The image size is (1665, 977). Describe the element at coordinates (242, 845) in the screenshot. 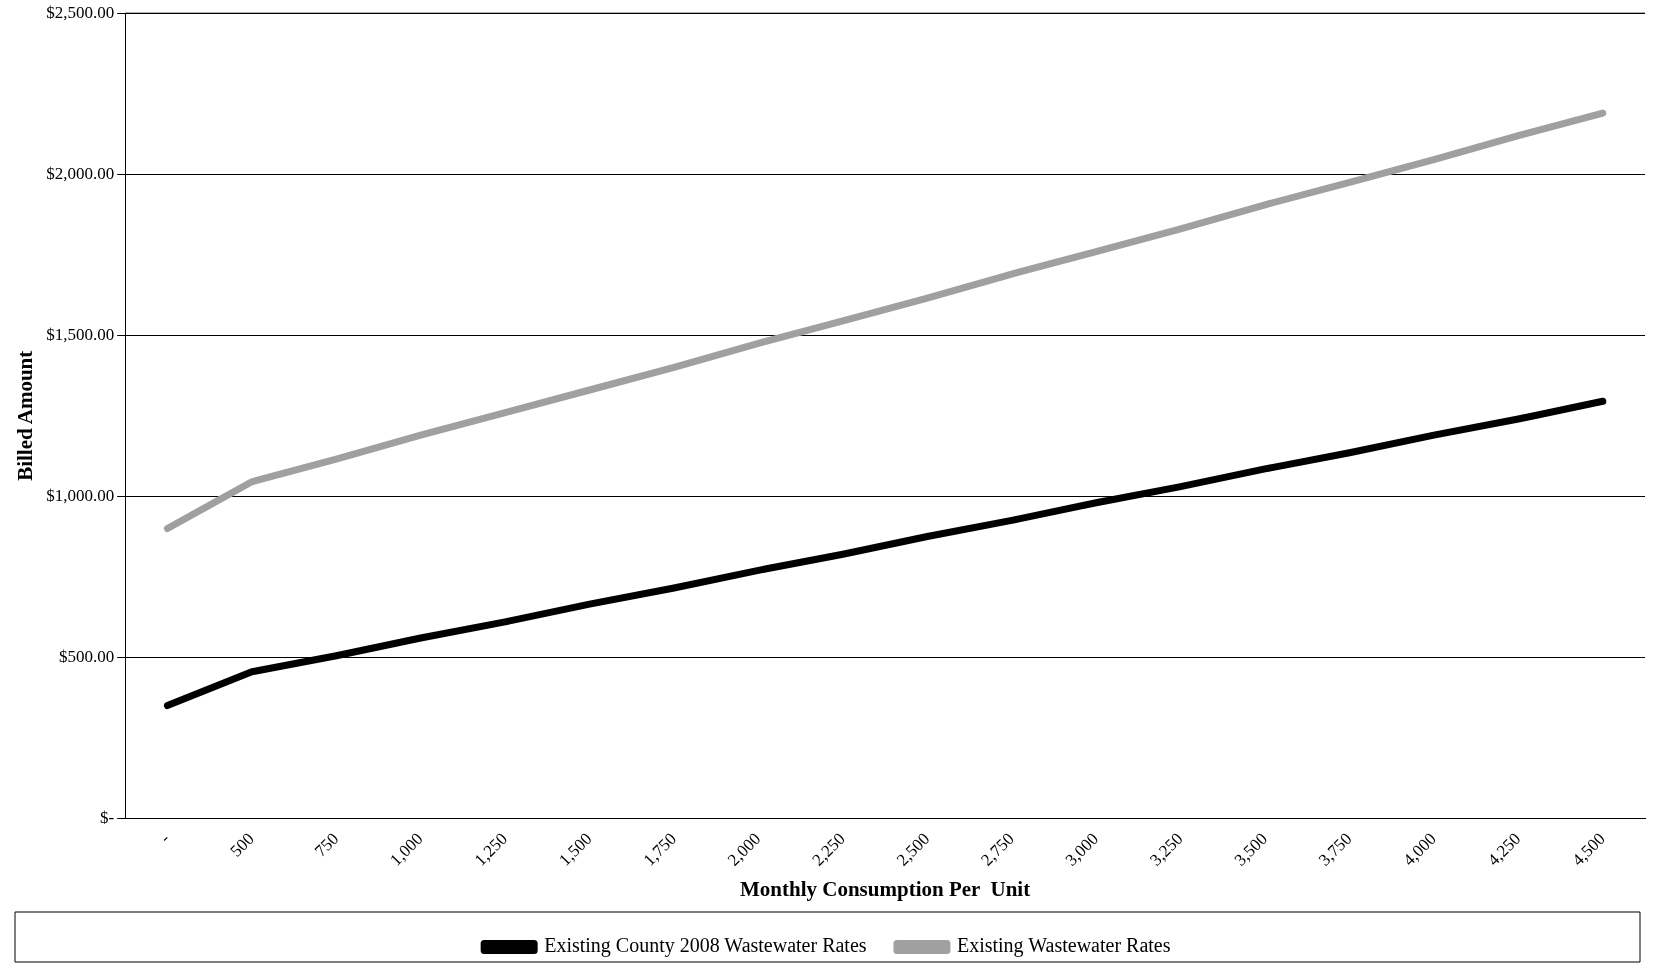

I see `x-tick-label: 500` at that location.